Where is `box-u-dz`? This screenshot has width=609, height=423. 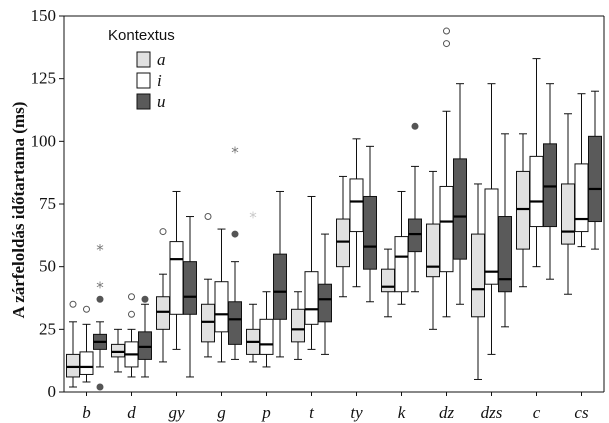
box-u-dz is located at coordinates (460, 194).